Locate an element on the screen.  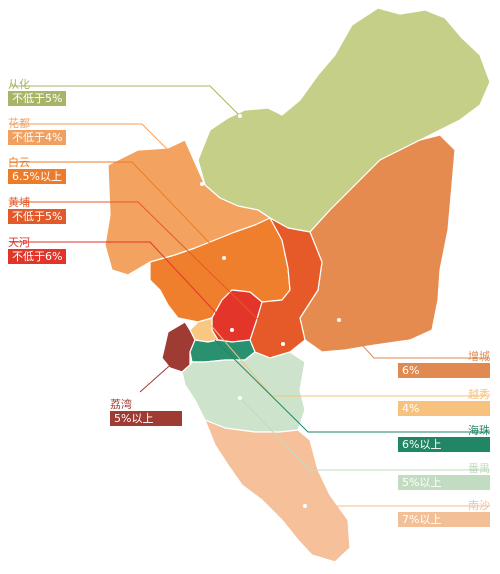
marker-conghua is located at coordinates (240, 116).